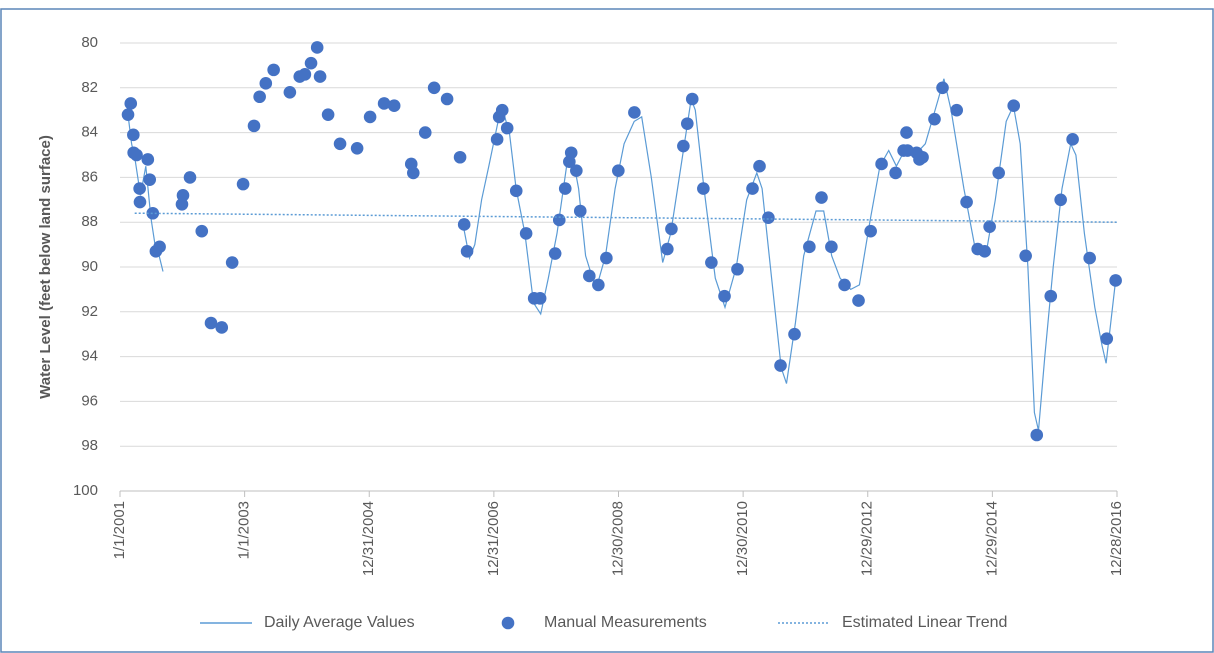 Image resolution: width=1214 pixels, height=653 pixels. Describe the element at coordinates (89, 266) in the screenshot. I see `y-tick-label: 90` at that location.